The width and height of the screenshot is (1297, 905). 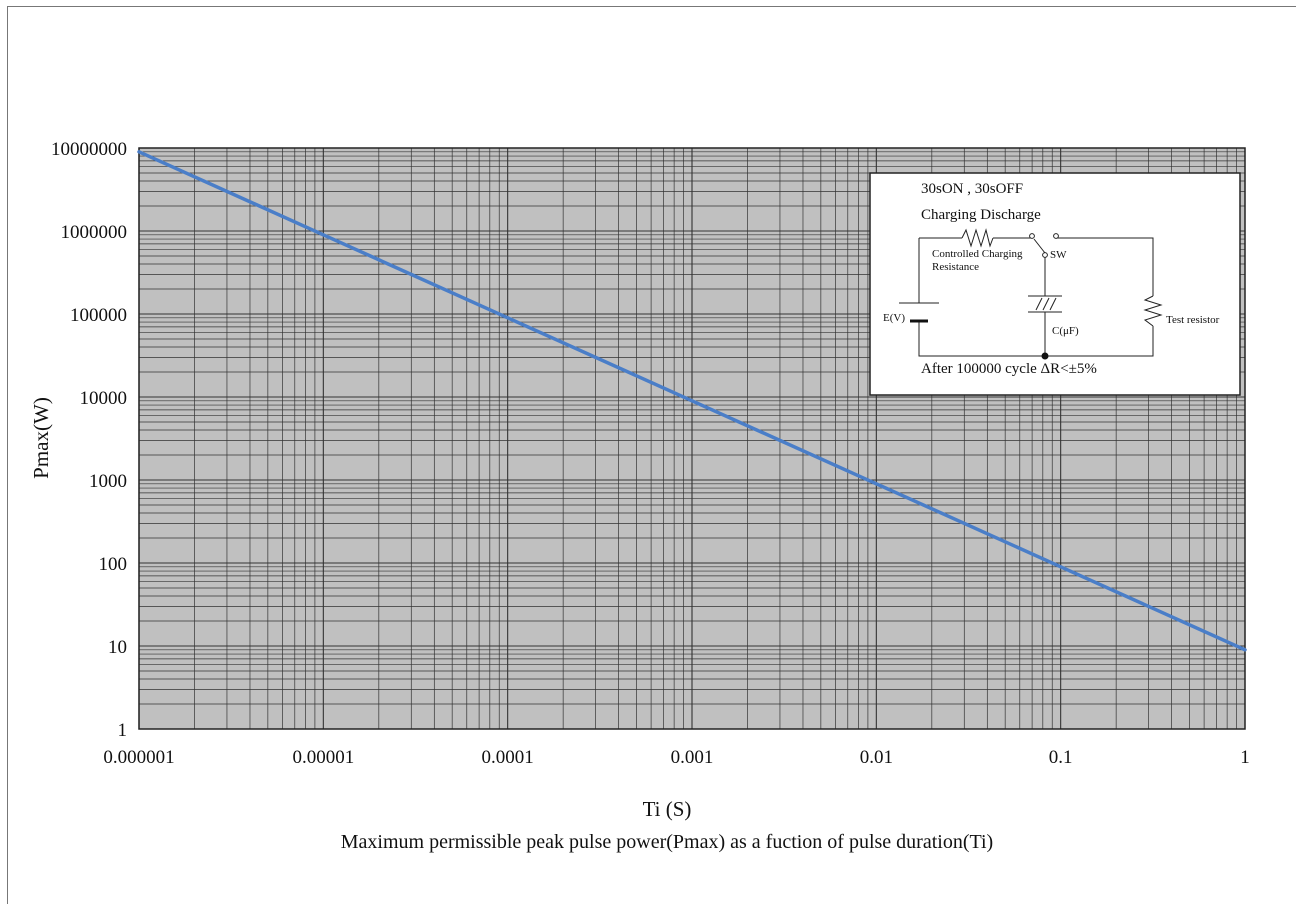 What do you see at coordinates (1061, 757) in the screenshot?
I see `x-tick-label: 0.1` at bounding box center [1061, 757].